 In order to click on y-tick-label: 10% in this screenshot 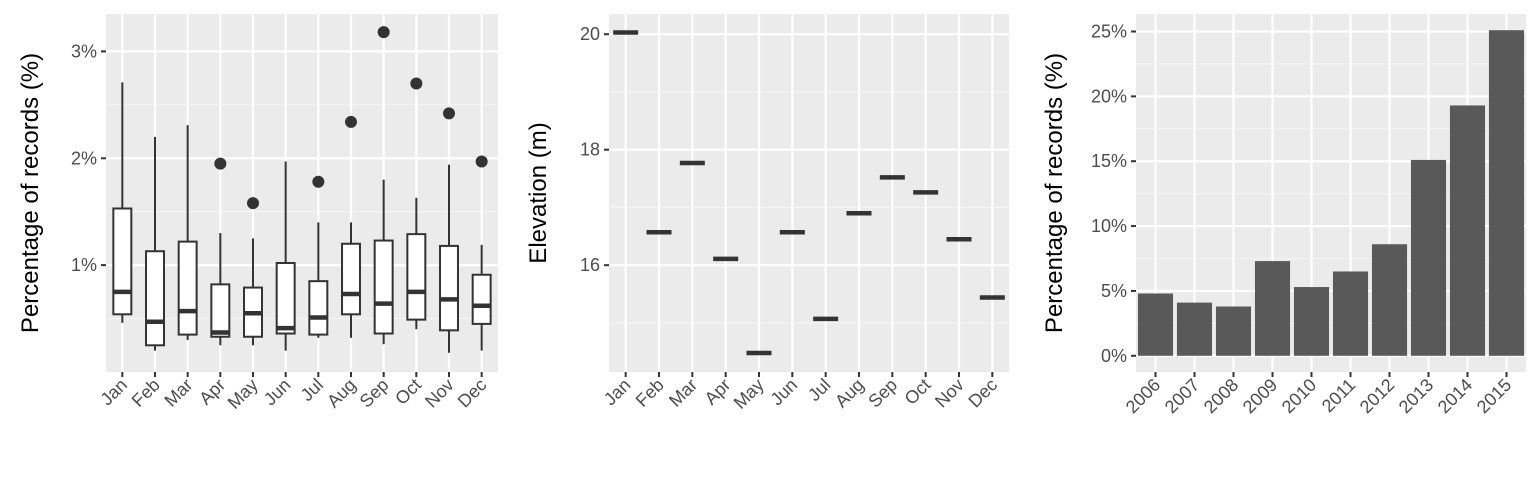, I will do `click(1109, 226)`.